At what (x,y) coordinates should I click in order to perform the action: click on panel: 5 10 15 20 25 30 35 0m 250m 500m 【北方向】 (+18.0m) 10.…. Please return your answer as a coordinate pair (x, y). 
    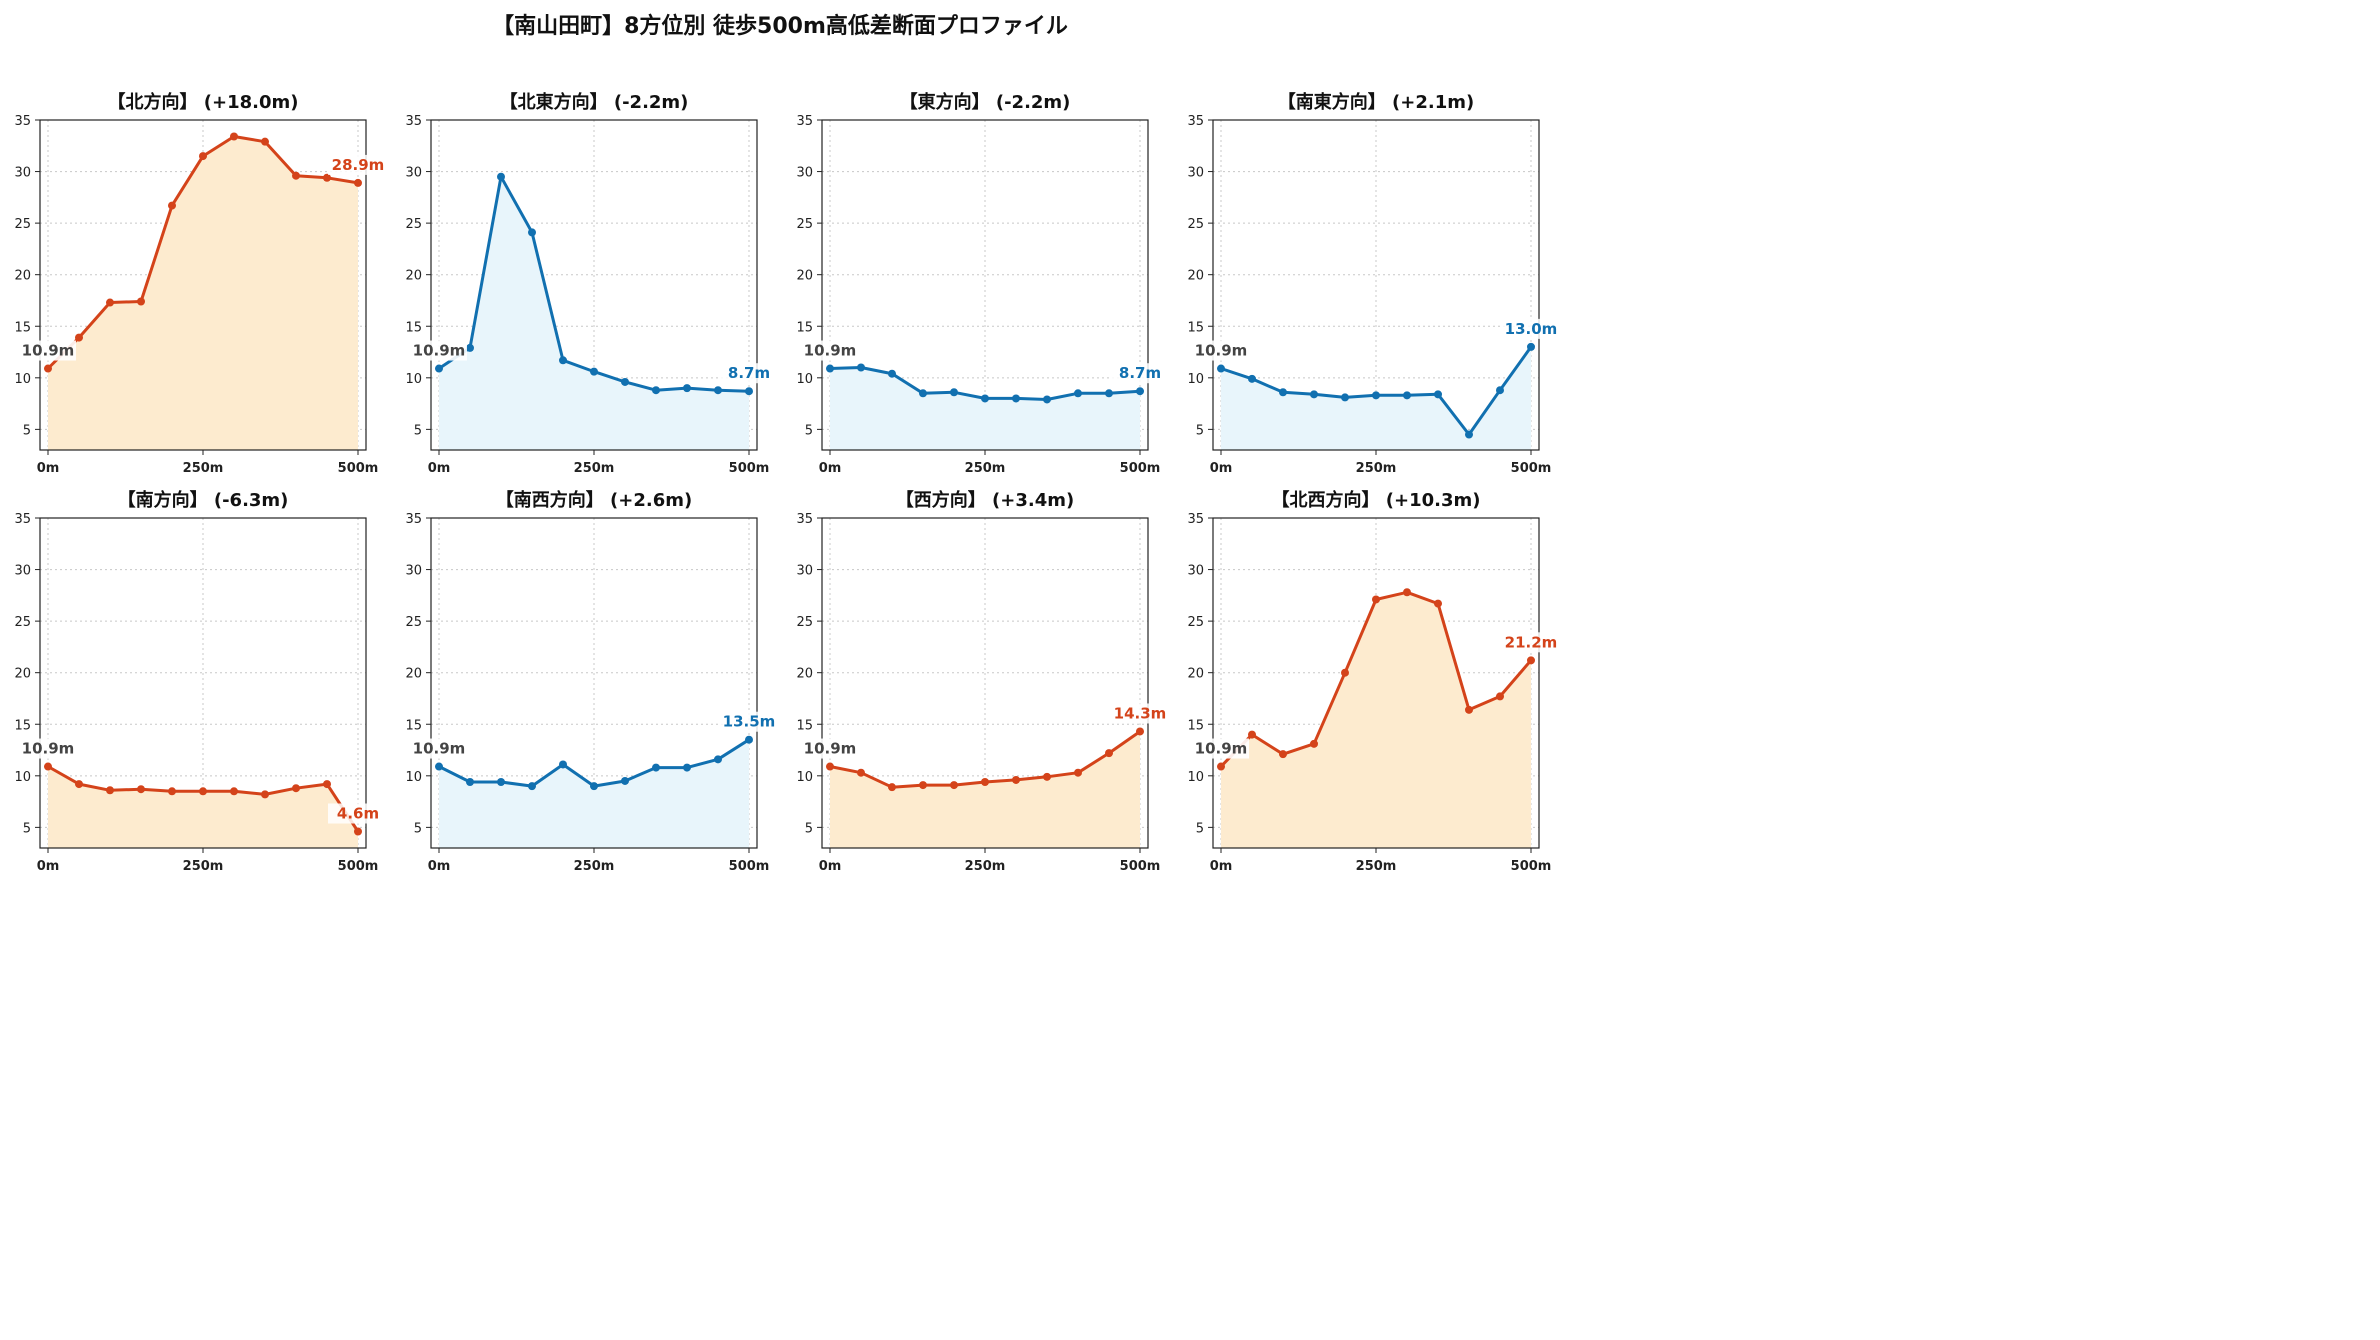
    Looking at the image, I should click on (201, 283).